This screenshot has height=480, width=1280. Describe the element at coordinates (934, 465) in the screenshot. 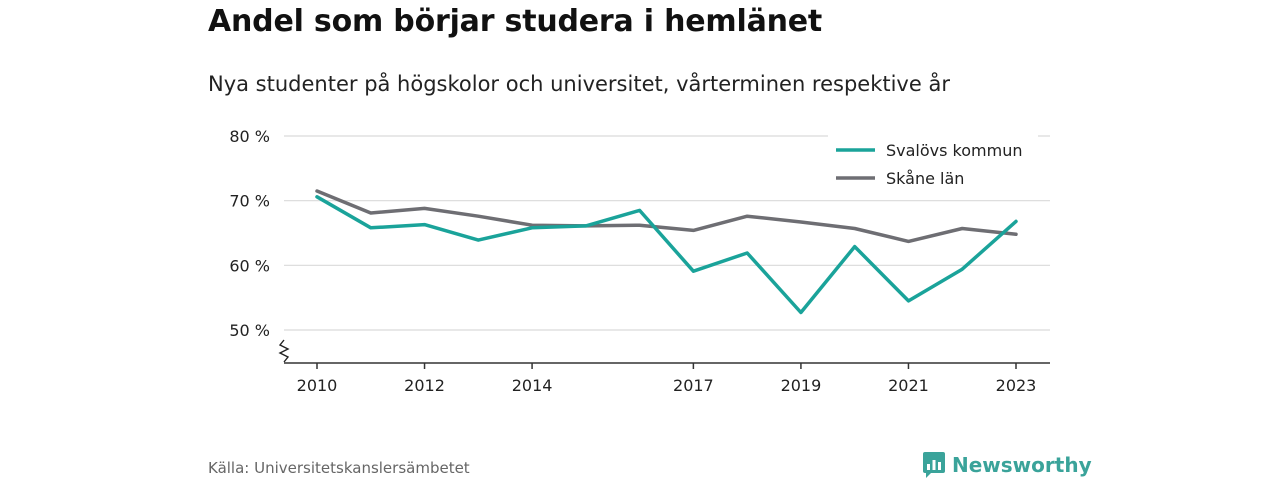

I see `newsworthy-icon` at that location.